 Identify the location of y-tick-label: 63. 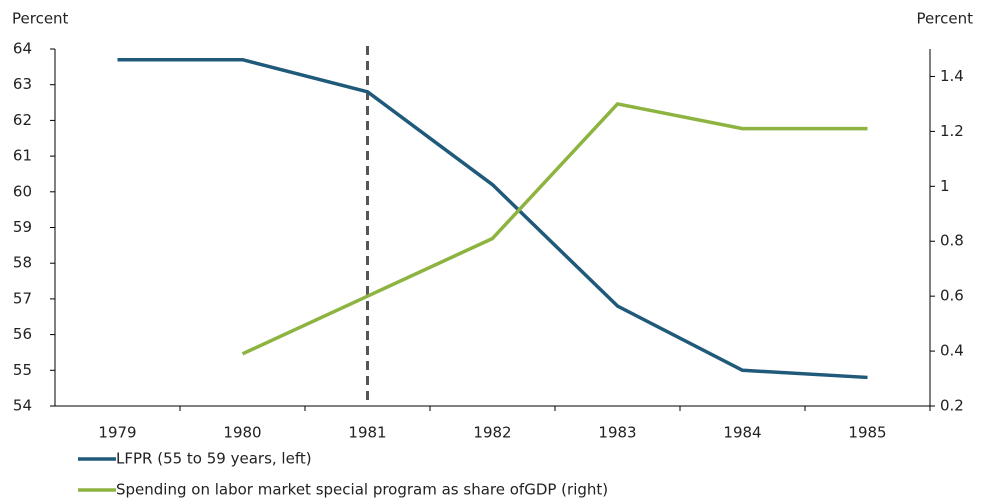
(22, 84).